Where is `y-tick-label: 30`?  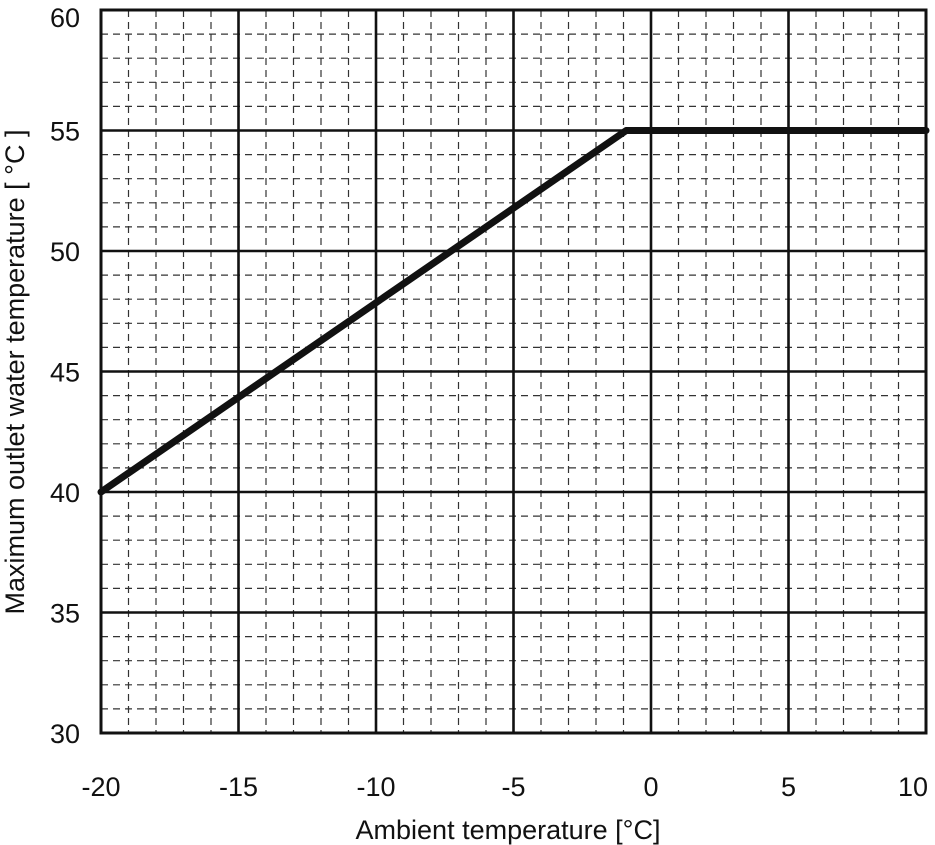
y-tick-label: 30 is located at coordinates (65, 734).